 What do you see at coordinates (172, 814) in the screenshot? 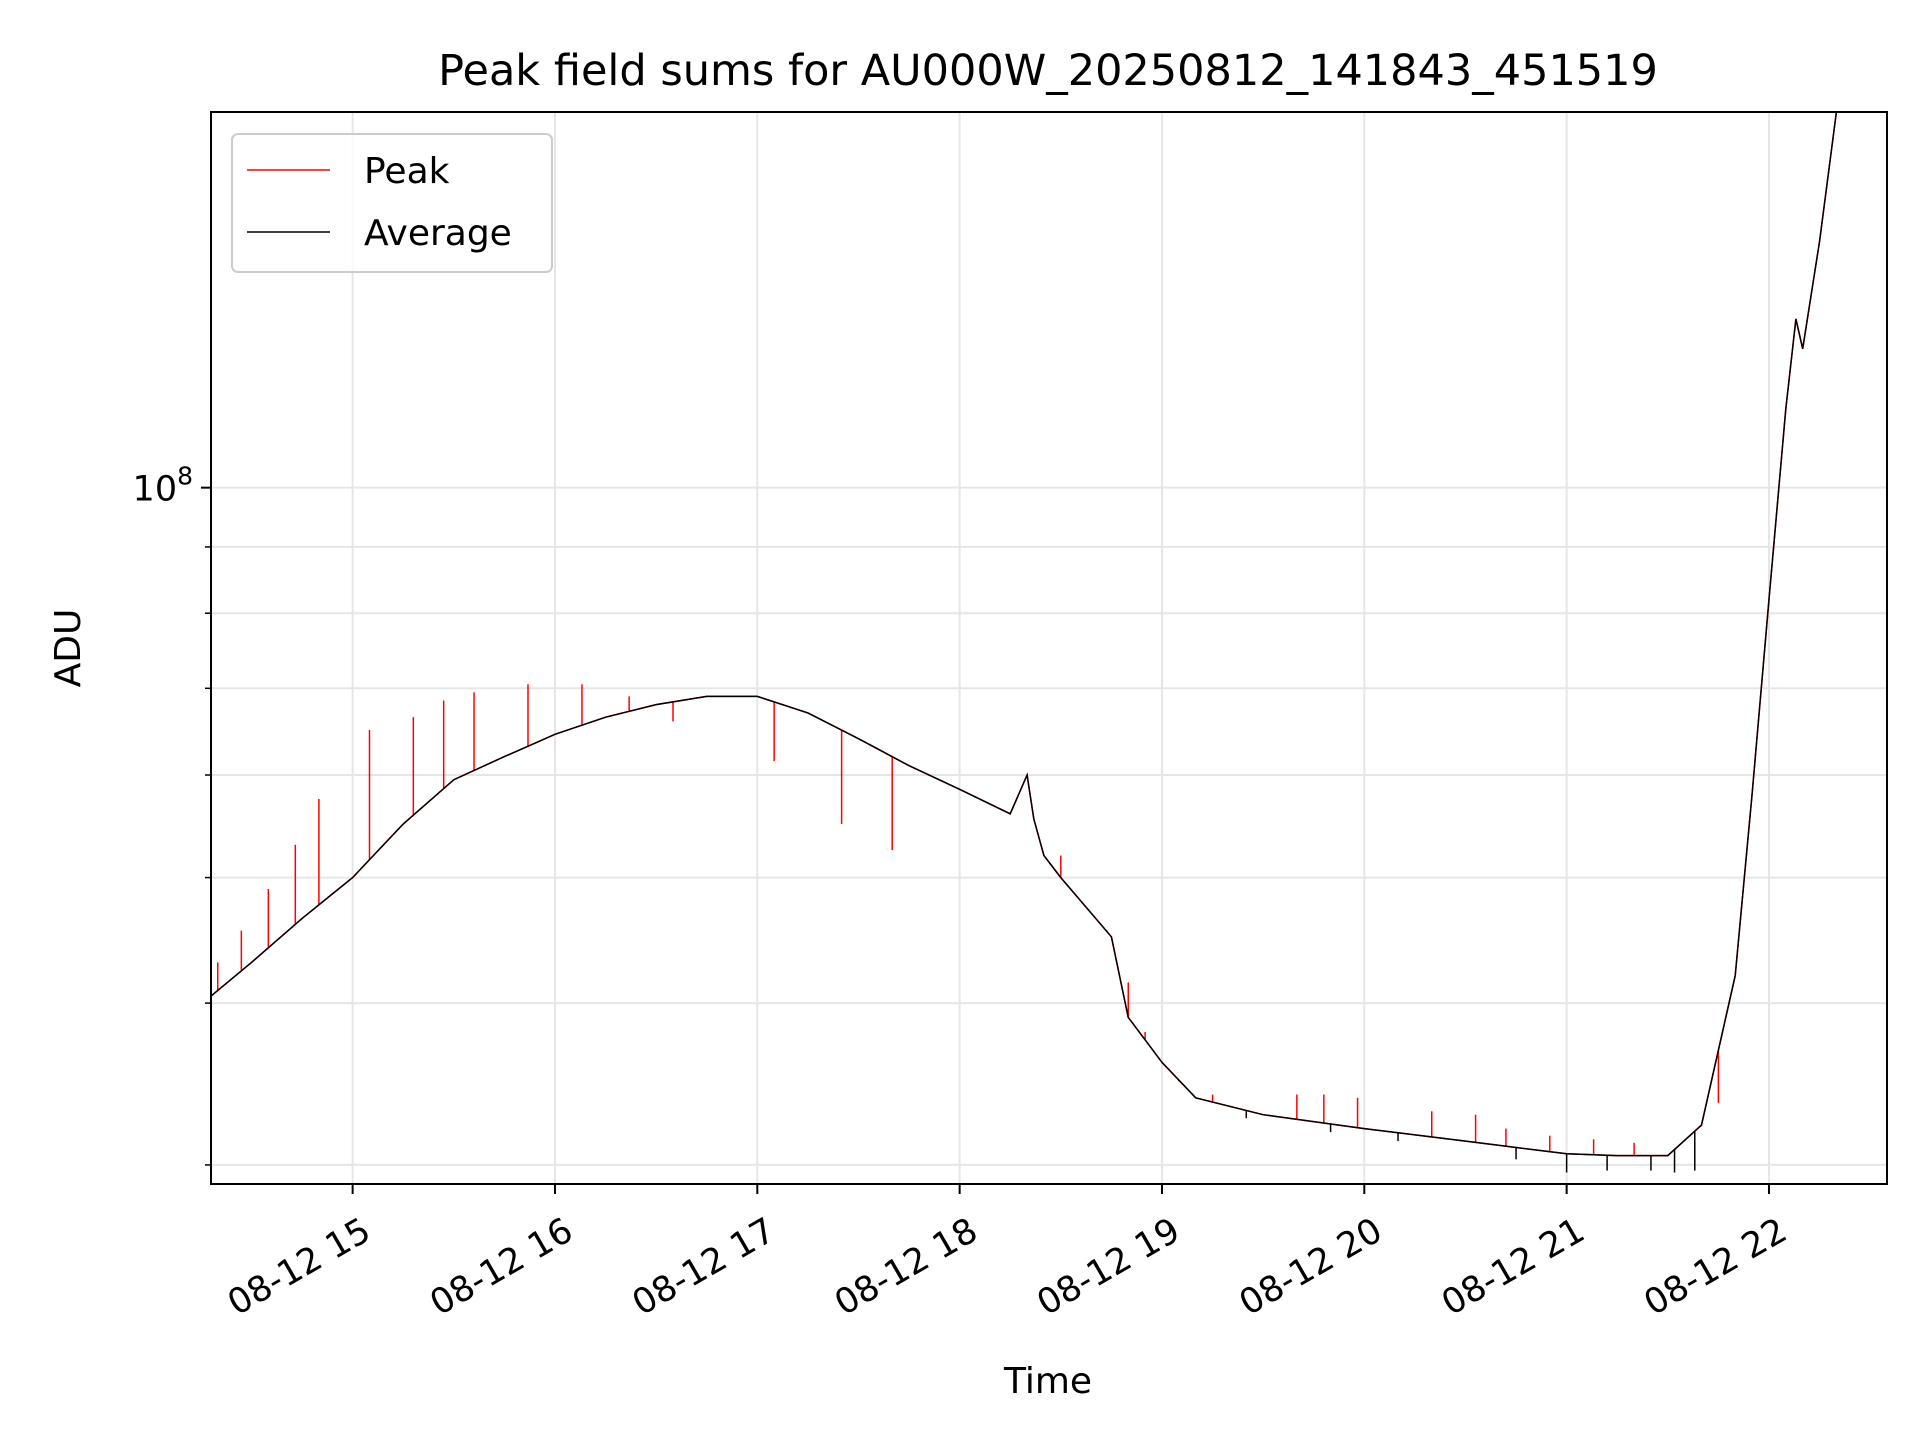
I see `y-axis-ticks: 108` at bounding box center [172, 814].